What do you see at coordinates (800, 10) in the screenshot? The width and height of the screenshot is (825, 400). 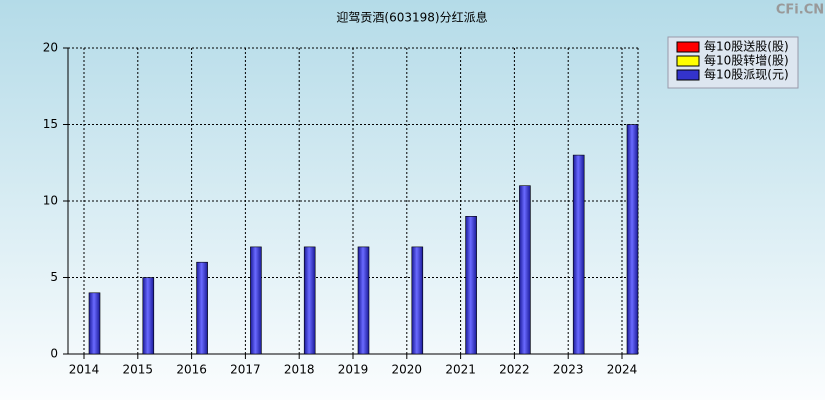 I see `watermark: CFi.CN` at bounding box center [800, 10].